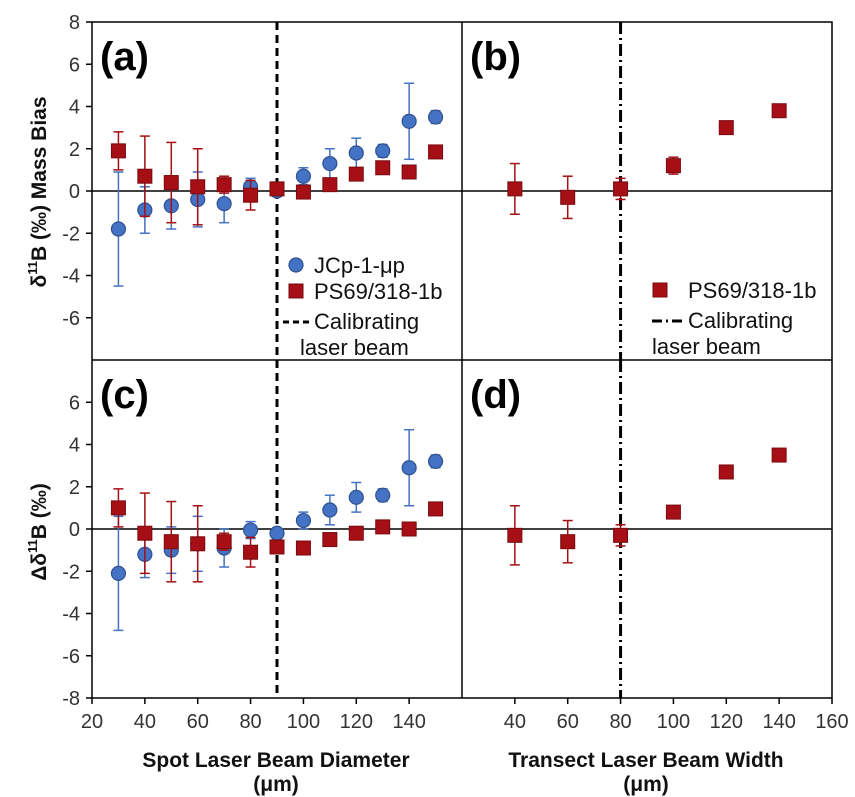  I want to click on legend-marker-jcp, so click(296, 265).